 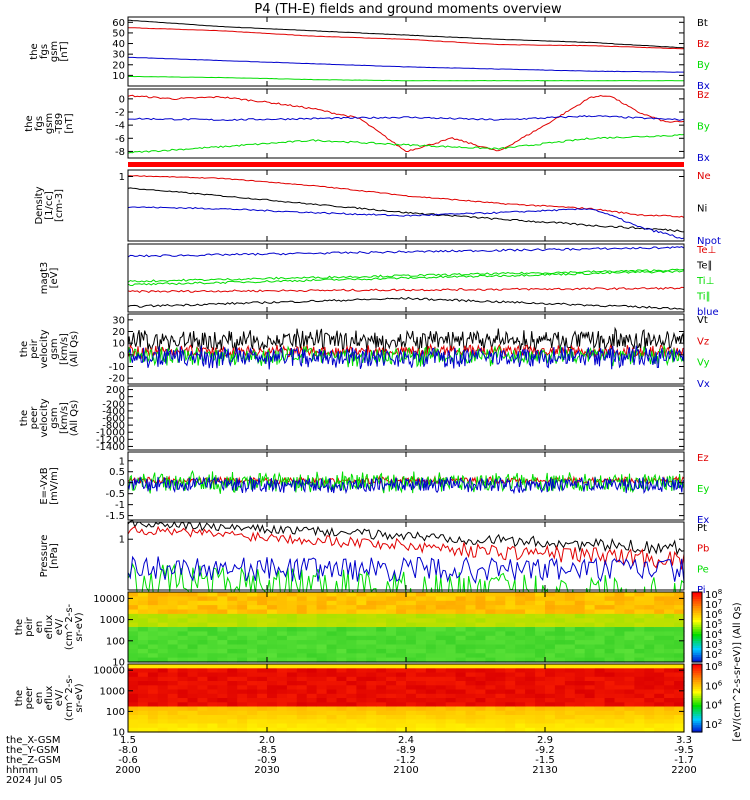 What do you see at coordinates (64, 418) in the screenshot?
I see `y-axis-label: [km/s]` at bounding box center [64, 418].